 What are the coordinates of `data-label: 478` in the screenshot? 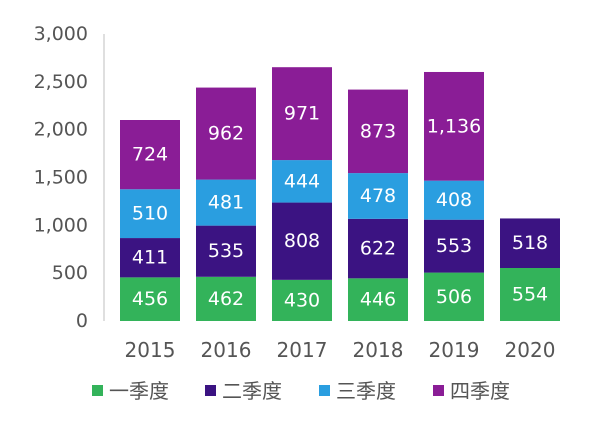 It's located at (378, 196).